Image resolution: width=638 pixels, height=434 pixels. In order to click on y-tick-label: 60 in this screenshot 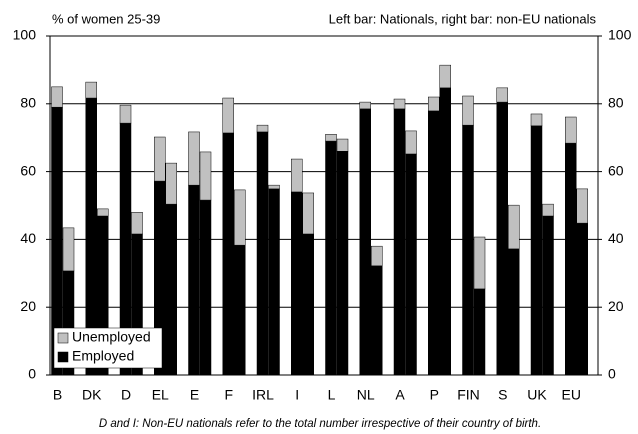, I will do `click(28, 170)`.